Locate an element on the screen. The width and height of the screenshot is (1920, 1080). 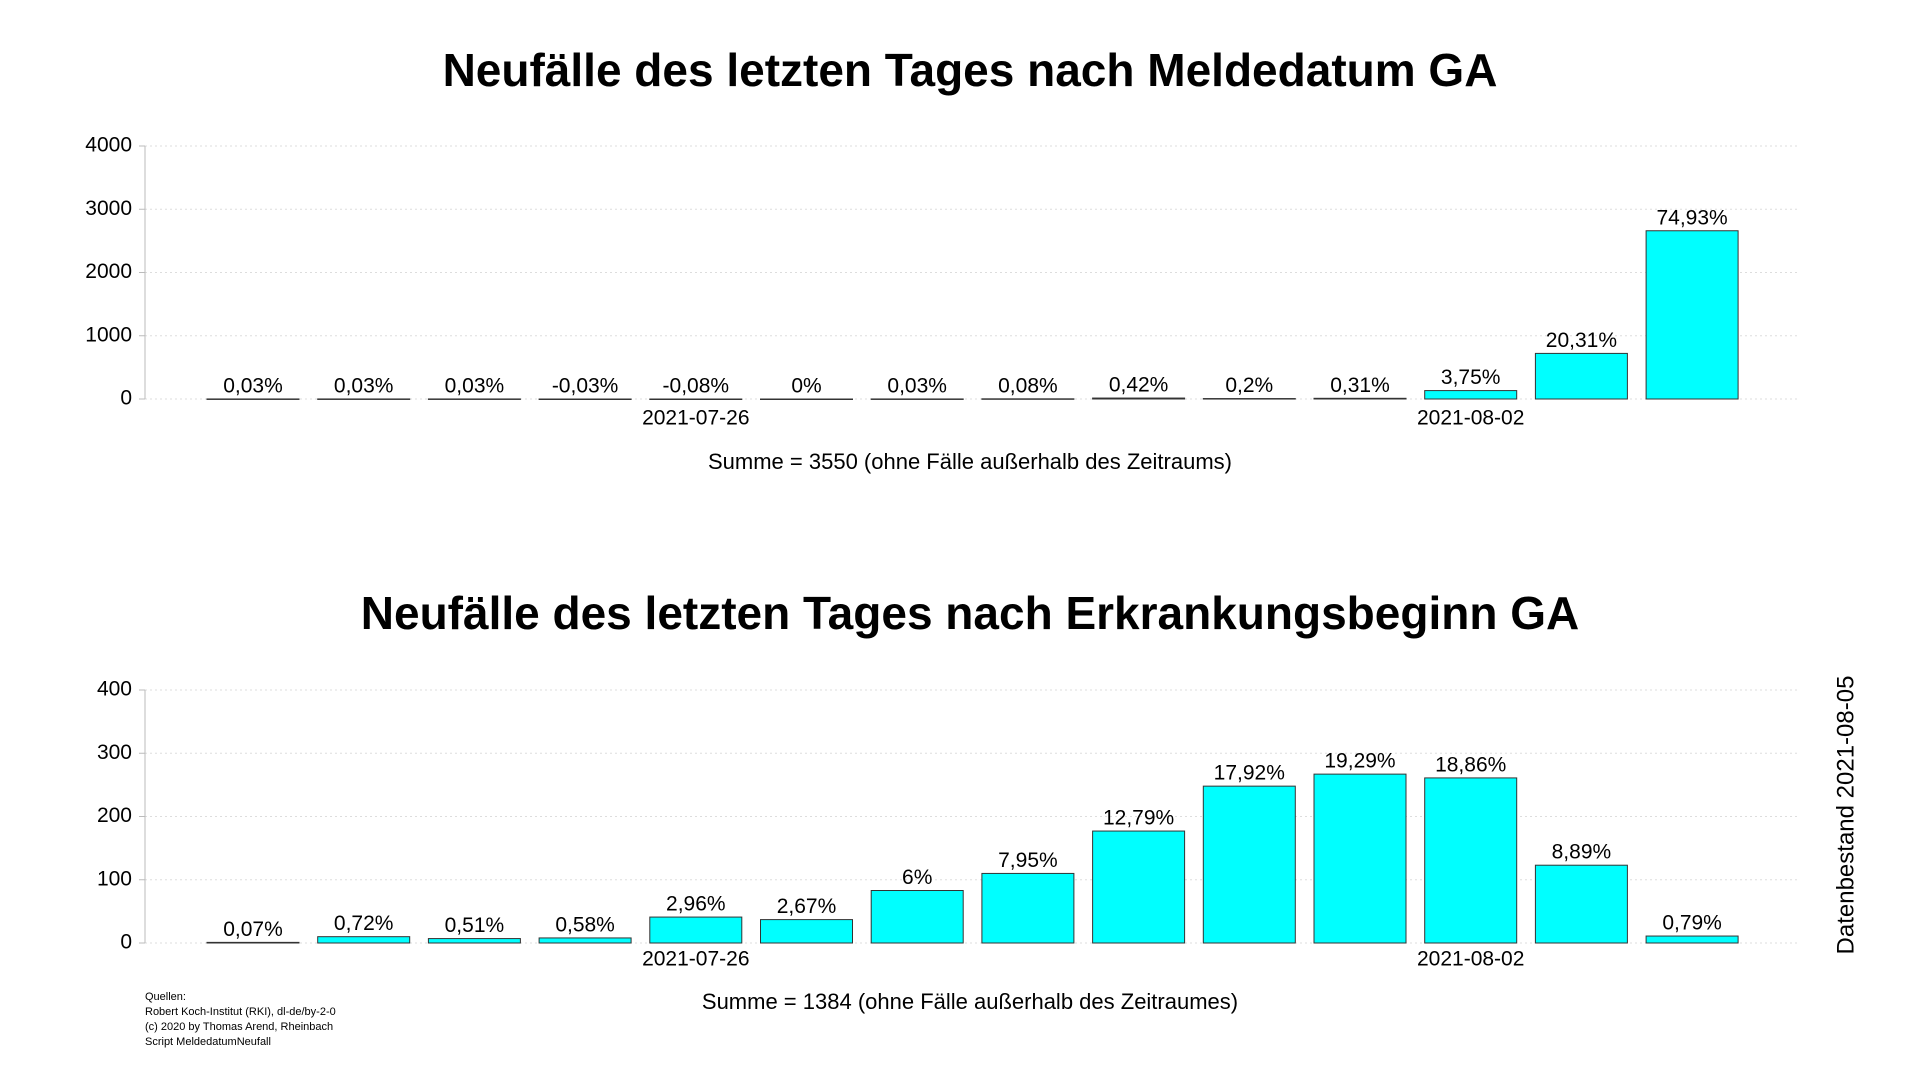
value-label: 0,07% is located at coordinates (253, 929).